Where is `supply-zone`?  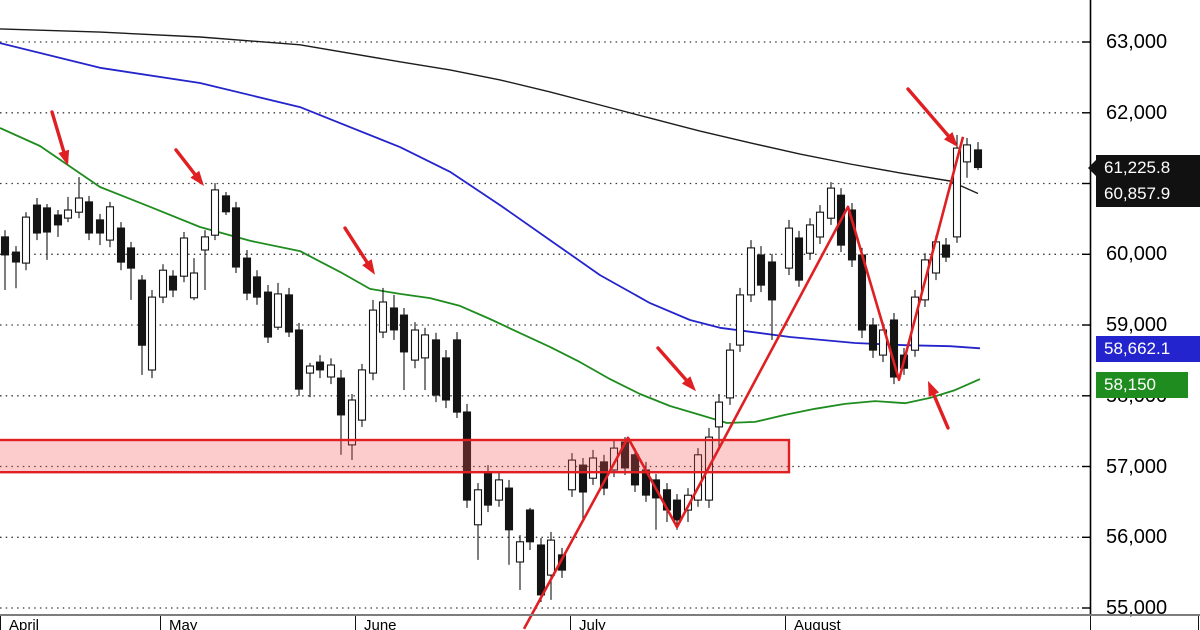 supply-zone is located at coordinates (395, 456).